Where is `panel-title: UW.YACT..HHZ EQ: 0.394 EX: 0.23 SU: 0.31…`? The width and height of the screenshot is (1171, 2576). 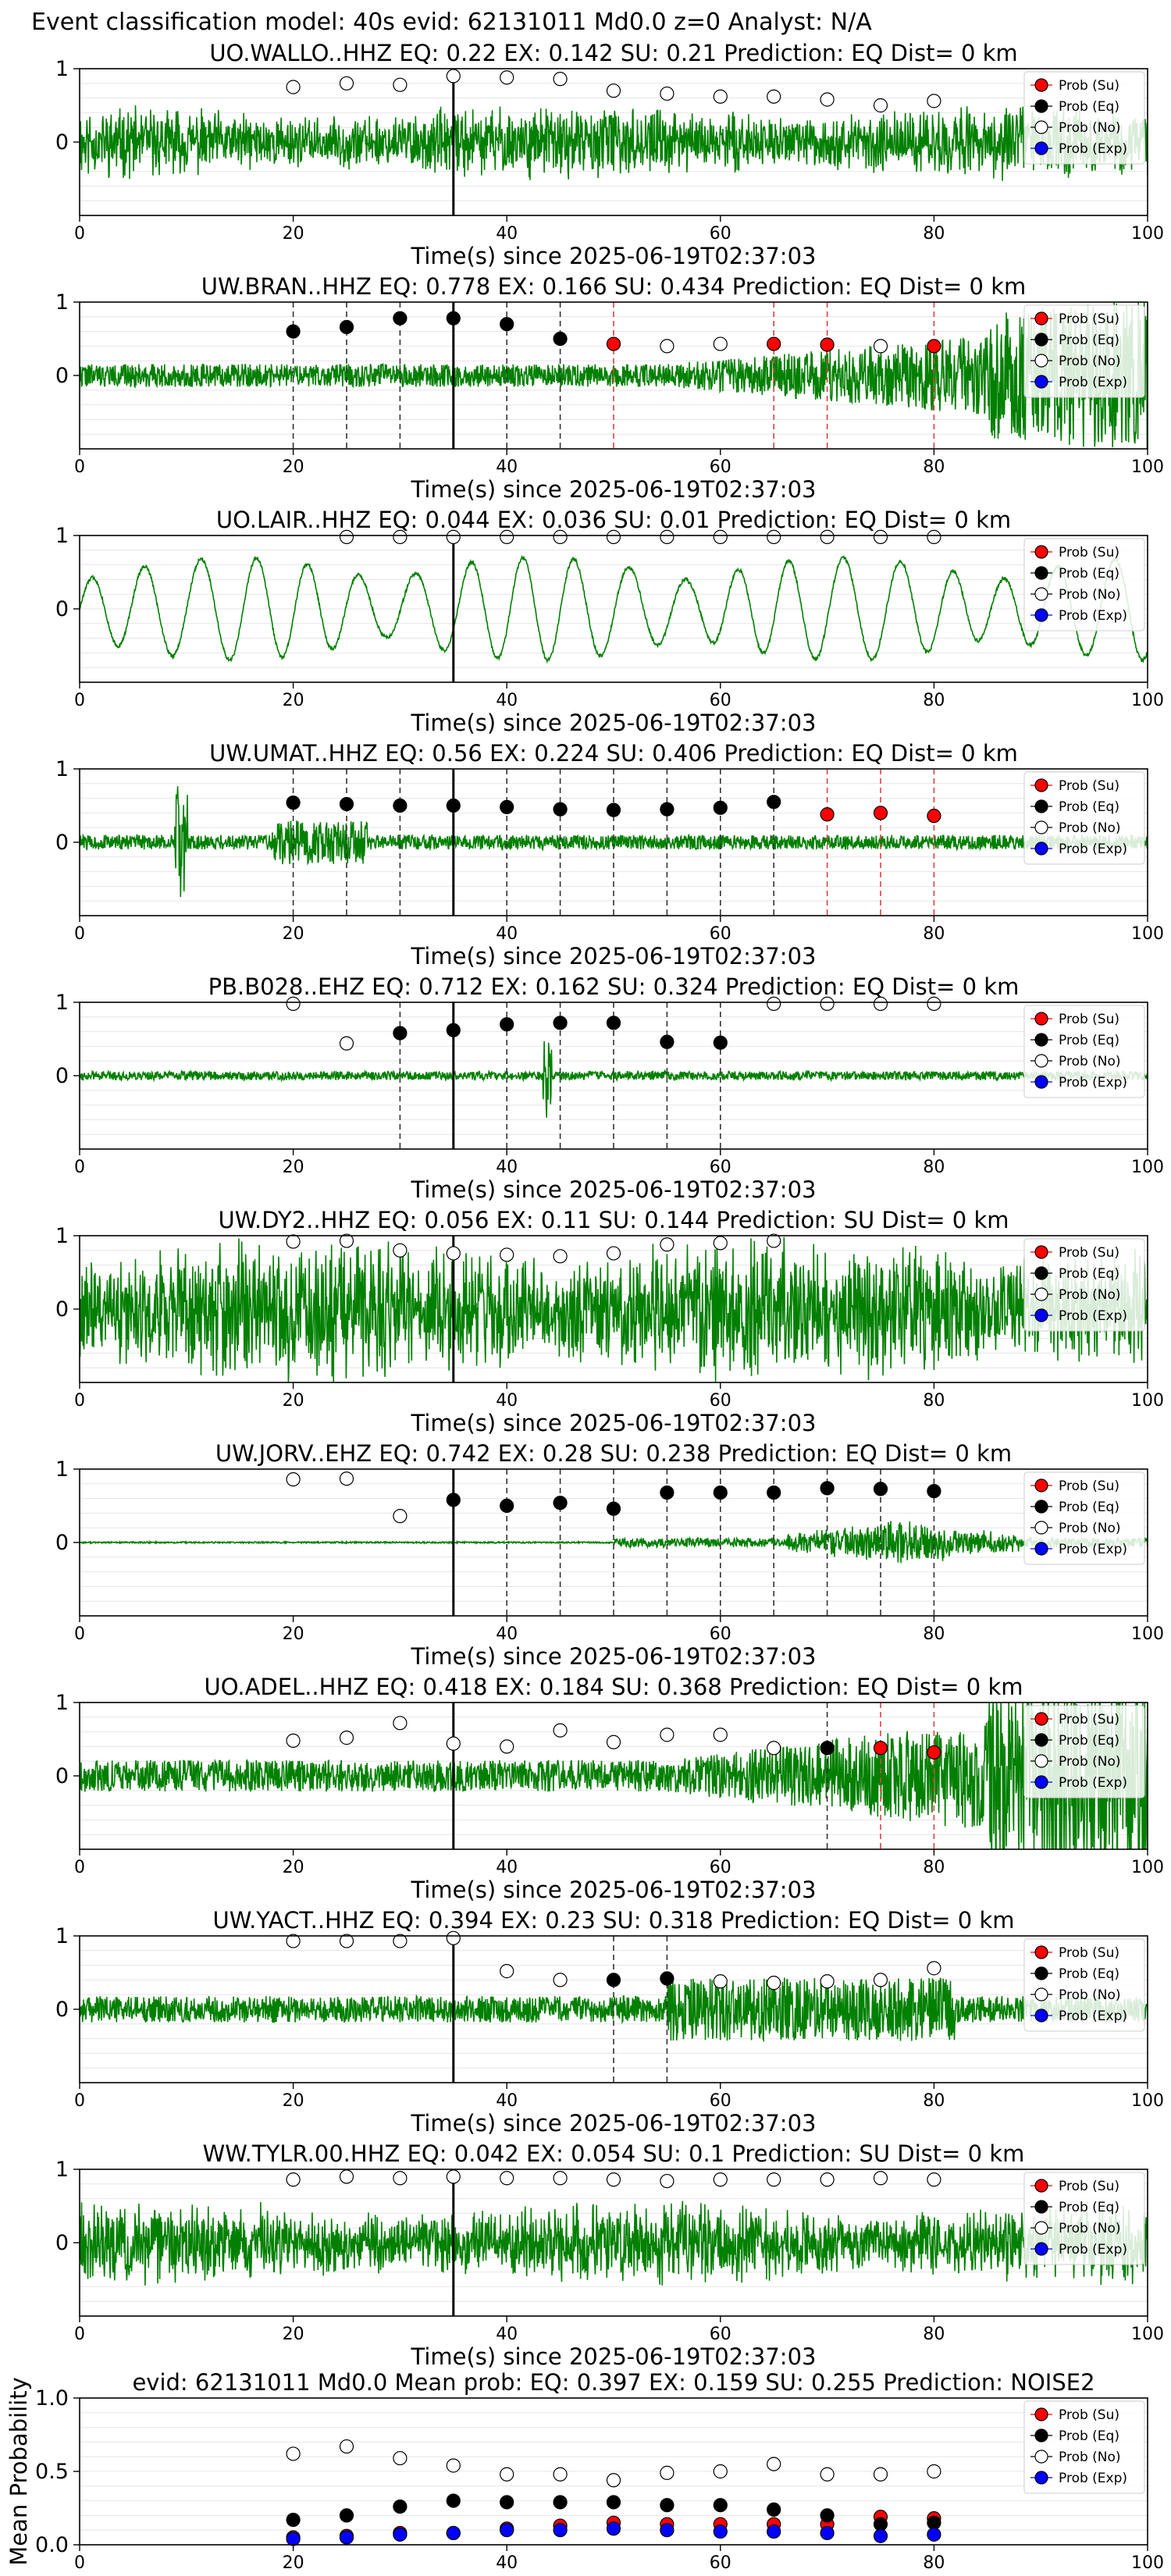
panel-title: UW.YACT..HHZ EQ: 0.394 EX: 0.23 SU: 0.31… is located at coordinates (614, 1920).